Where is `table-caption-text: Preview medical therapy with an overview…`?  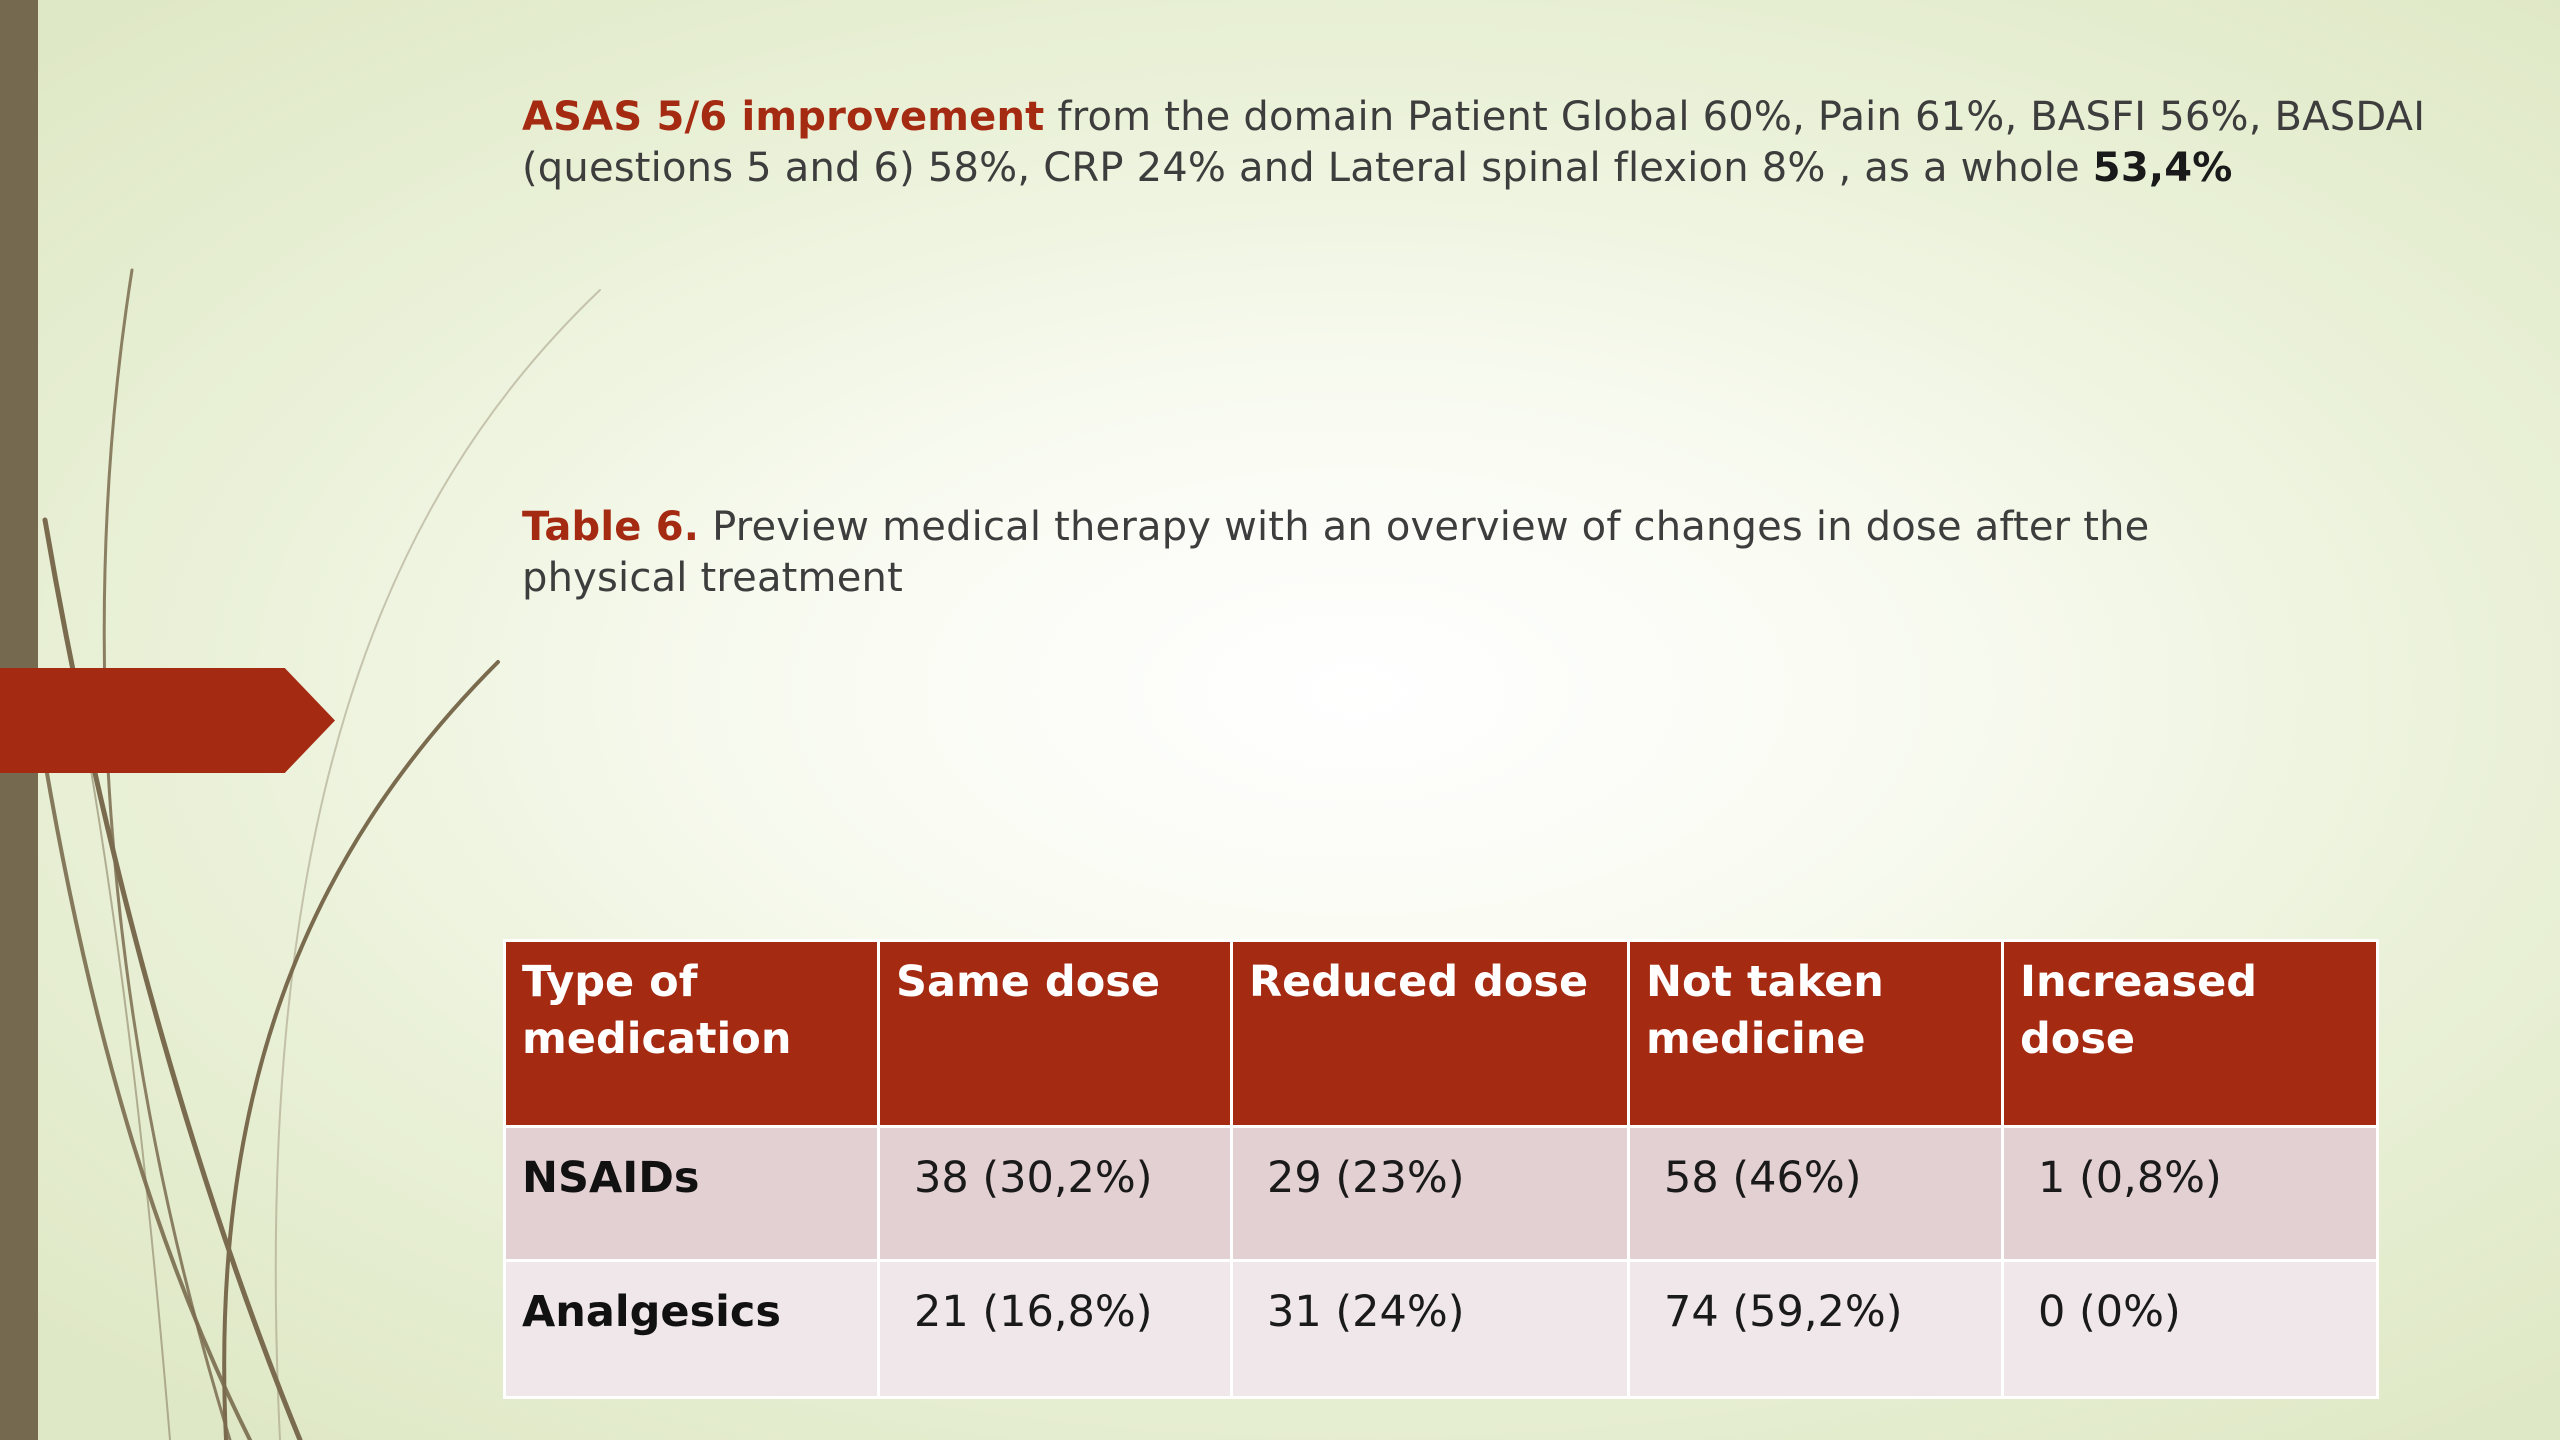 table-caption-text: Preview medical therapy with an overview… is located at coordinates (1336, 552).